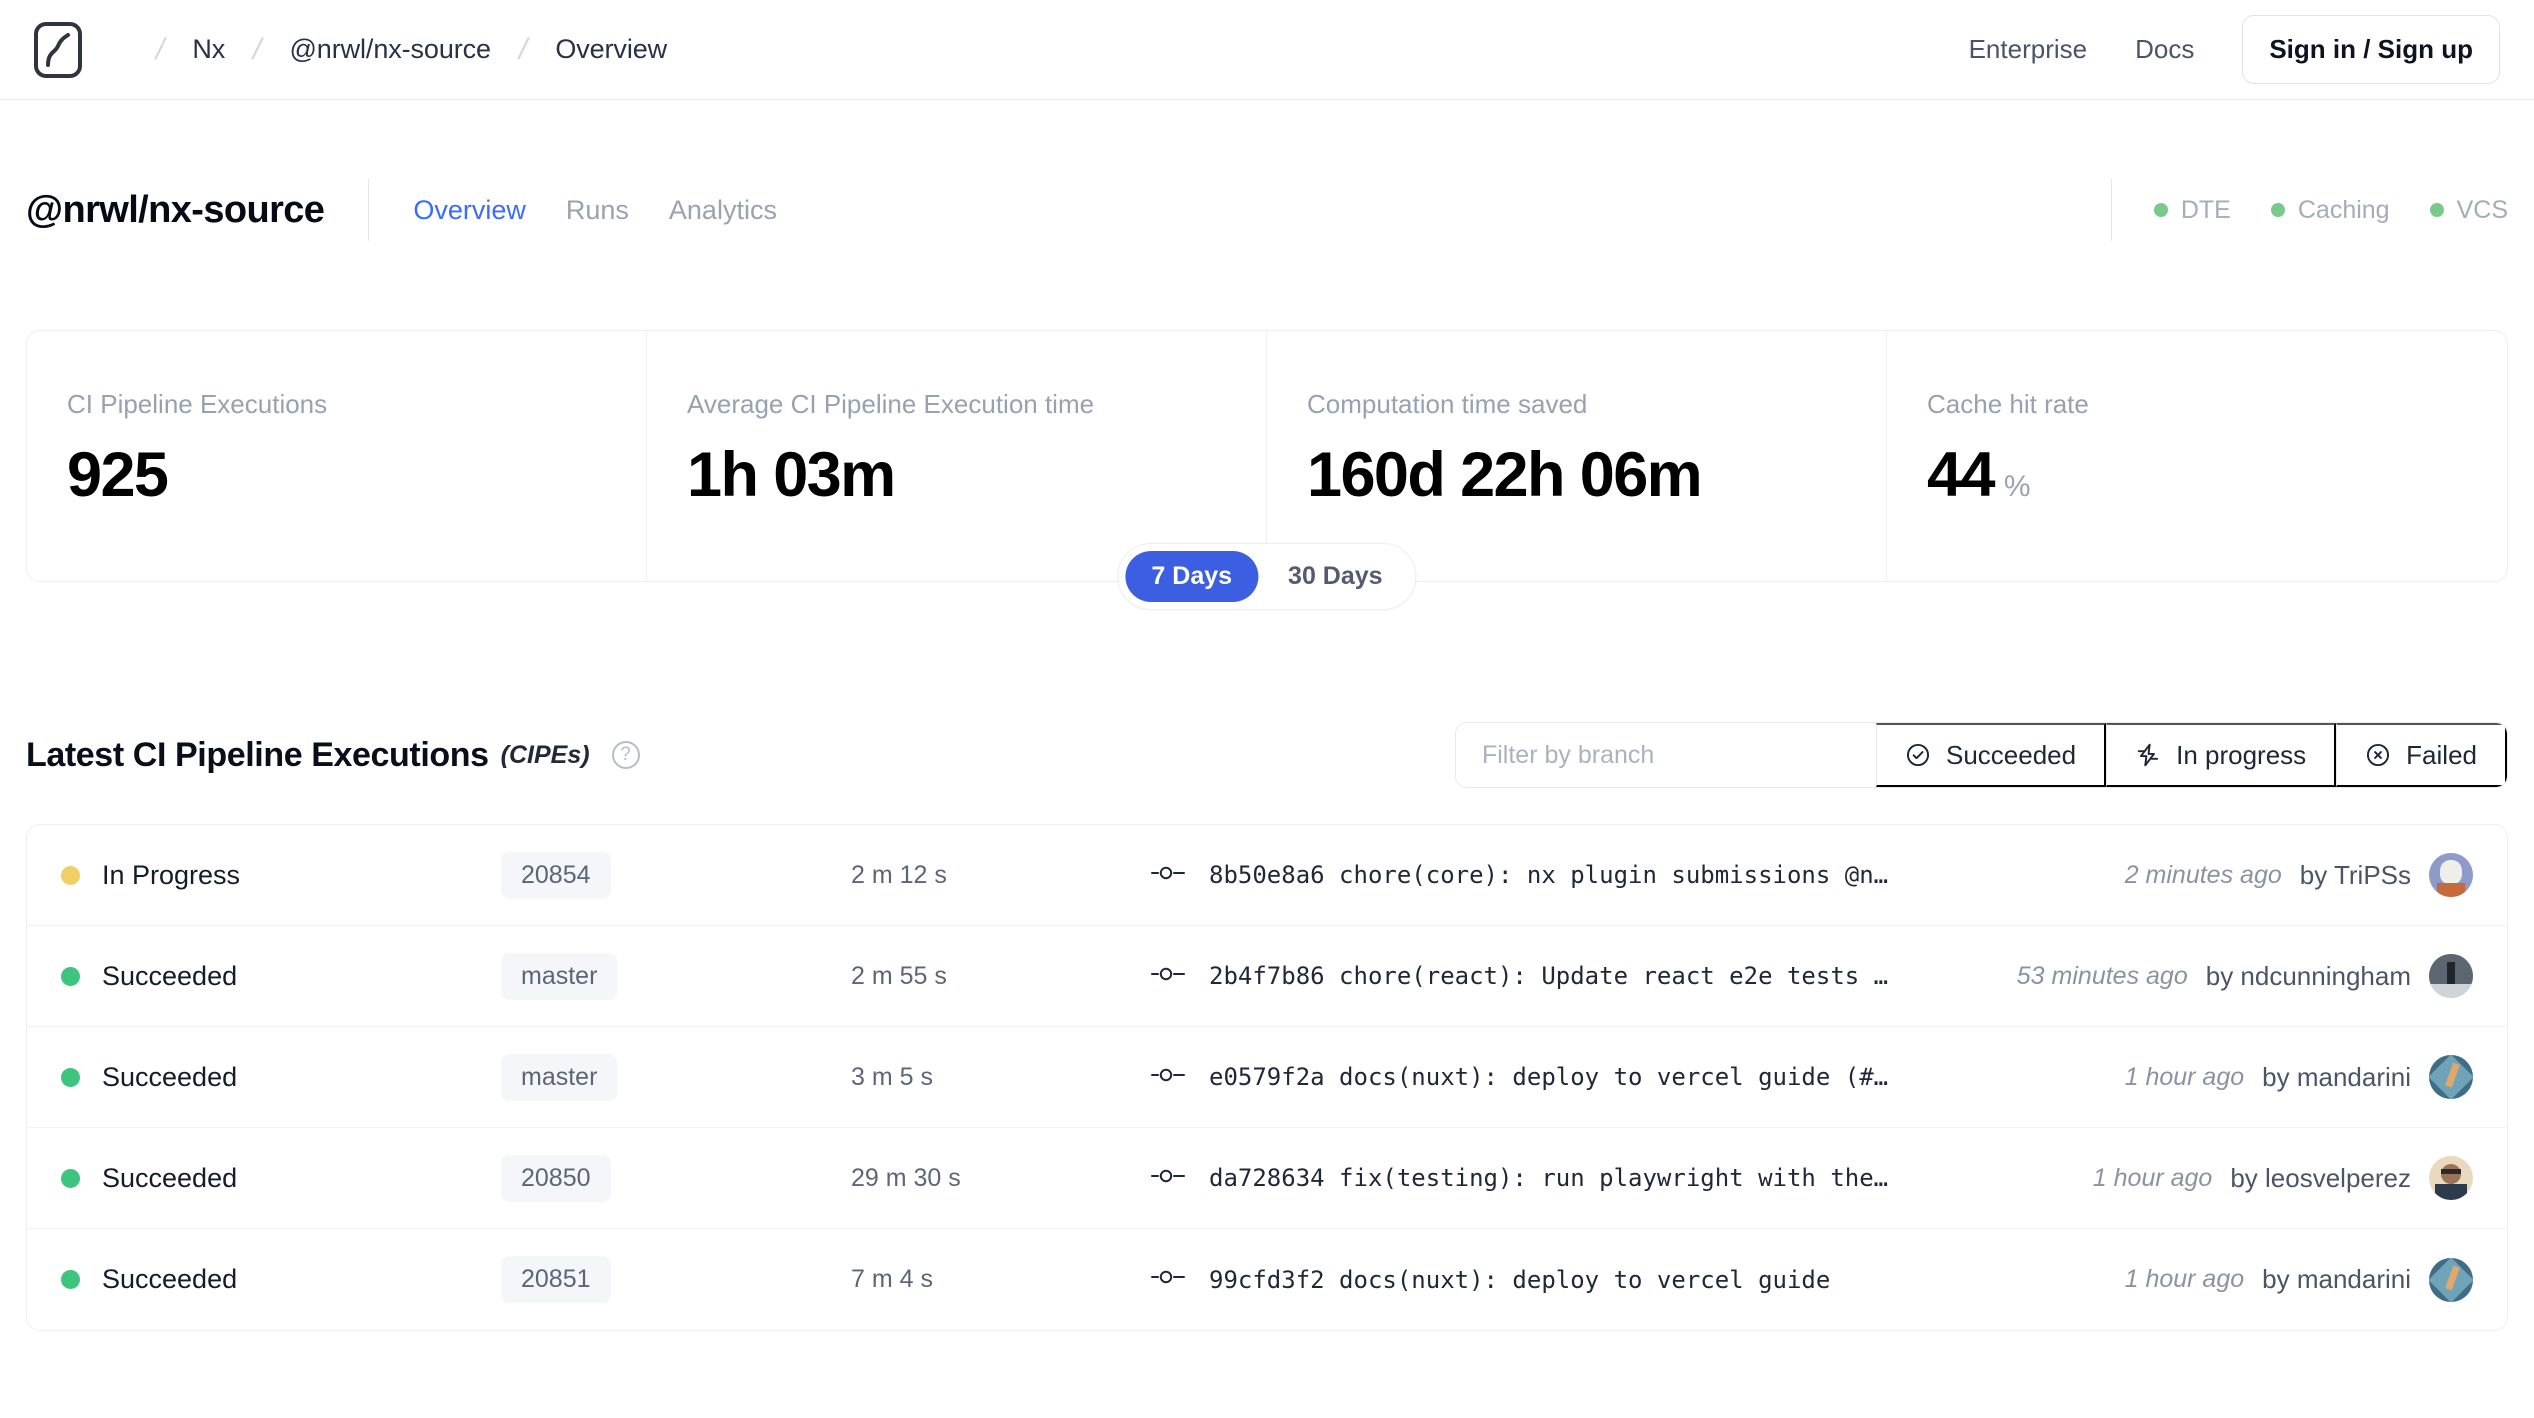 The image size is (2534, 1418). What do you see at coordinates (1991, 755) in the screenshot?
I see `filter-button-succeeded: Succeeded` at bounding box center [1991, 755].